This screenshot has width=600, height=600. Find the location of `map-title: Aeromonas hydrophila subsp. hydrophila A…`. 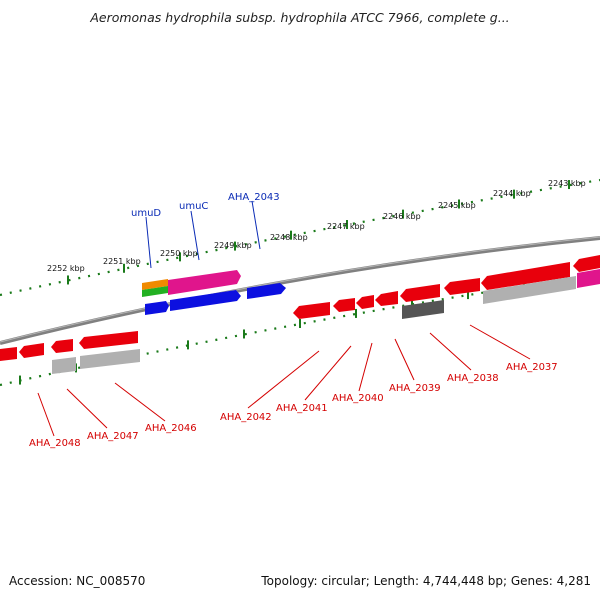

map-title: Aeromonas hydrophila subsp. hydrophila A… is located at coordinates (300, 17).